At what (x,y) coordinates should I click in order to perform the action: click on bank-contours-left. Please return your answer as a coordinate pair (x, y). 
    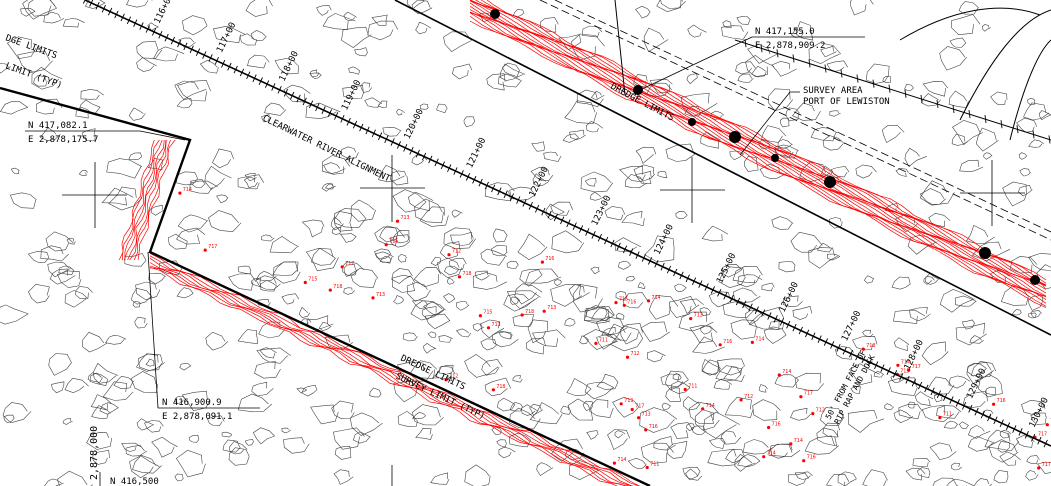
    Looking at the image, I should click on (147, 200).